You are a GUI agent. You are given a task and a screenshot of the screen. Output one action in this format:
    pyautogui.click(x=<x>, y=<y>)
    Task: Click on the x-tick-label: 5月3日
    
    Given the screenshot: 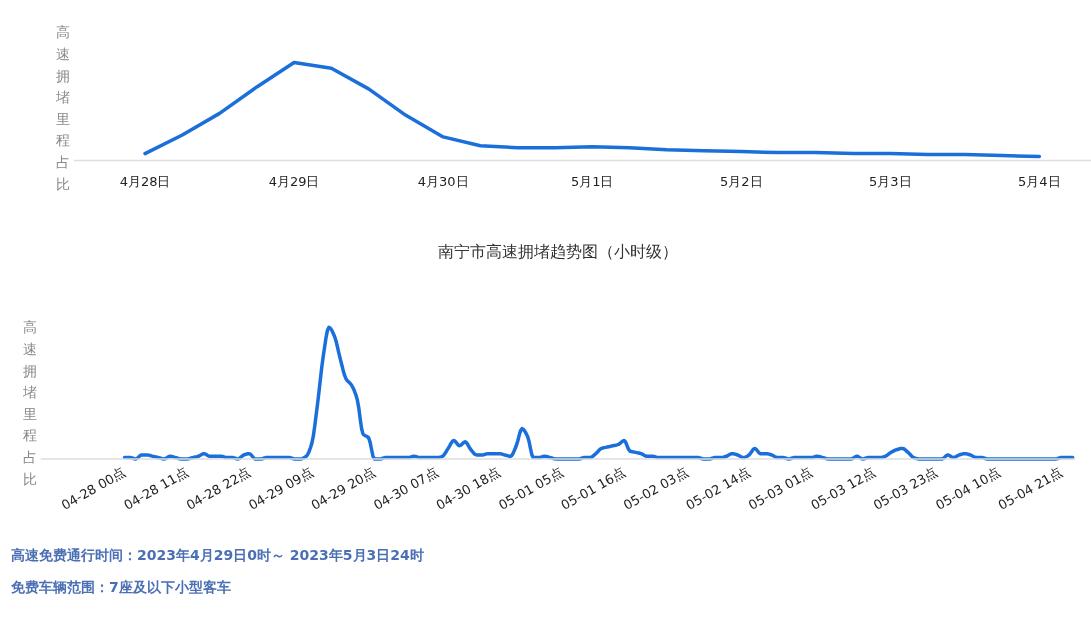 What is the action you would take?
    pyautogui.click(x=890, y=182)
    